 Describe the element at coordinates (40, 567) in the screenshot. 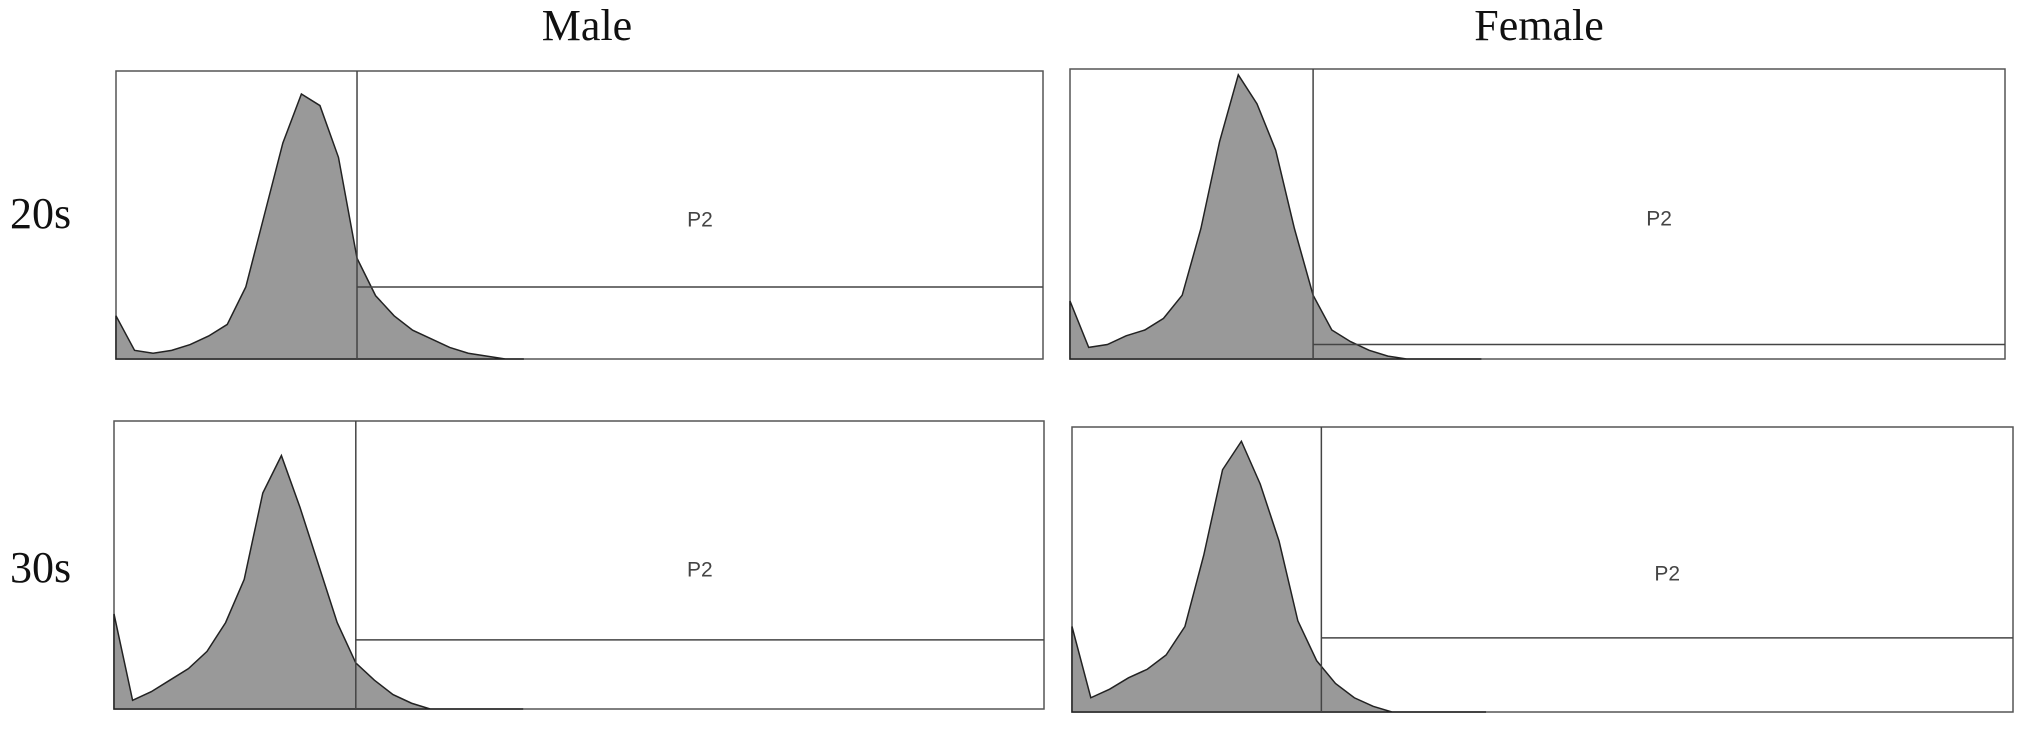

I see `row-label: 30s` at that location.